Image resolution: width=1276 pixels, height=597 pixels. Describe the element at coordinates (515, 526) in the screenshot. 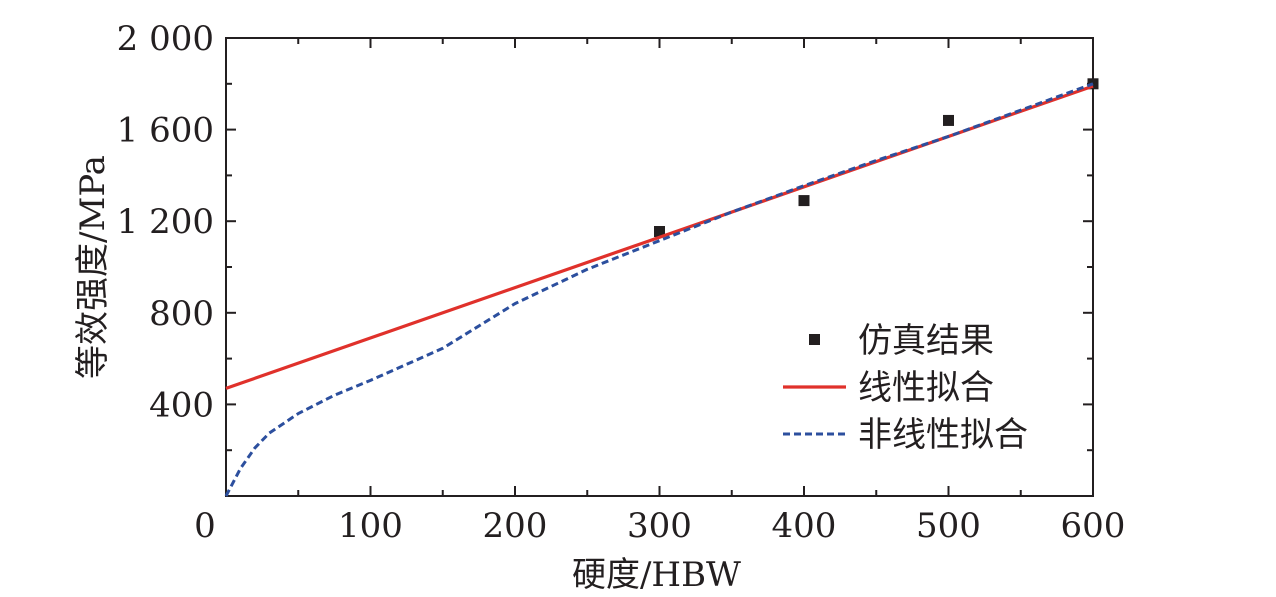

I see `x-tick-label: 200` at that location.